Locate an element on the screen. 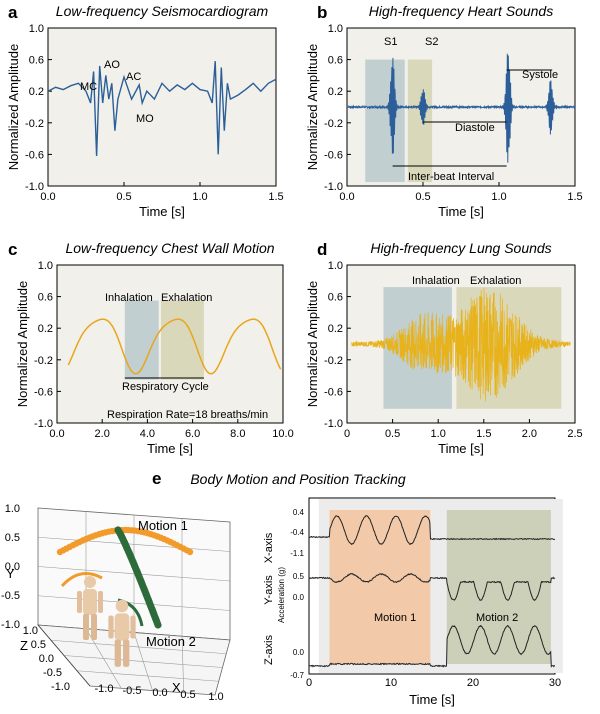 The width and height of the screenshot is (600, 714). x-tick-label: 10.0 is located at coordinates (282, 434).